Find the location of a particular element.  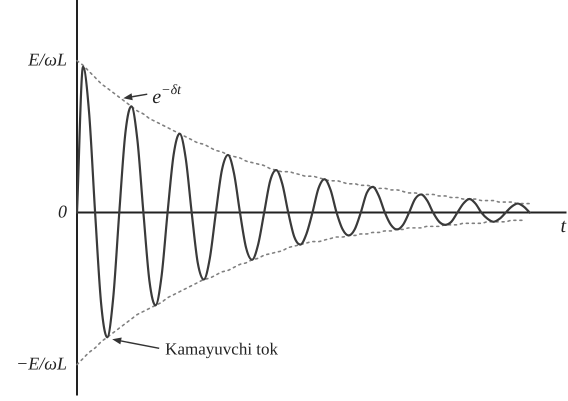

text: 0 is located at coordinates (62, 211).